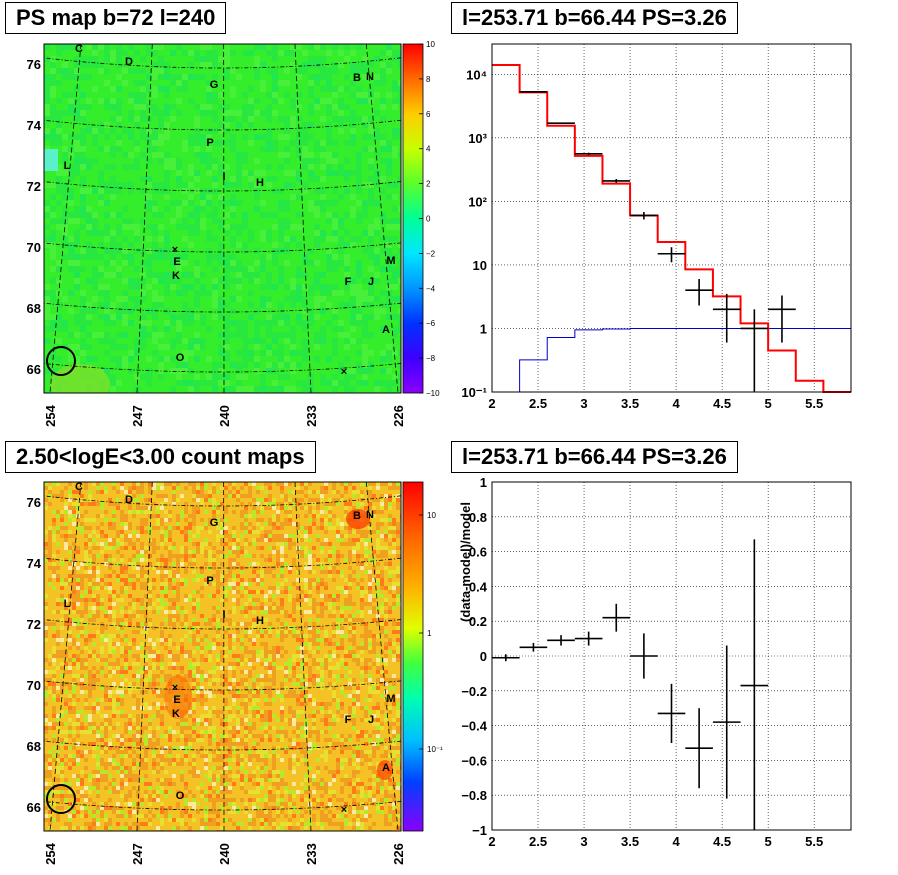 Image resolution: width=898 pixels, height=875 pixels. What do you see at coordinates (413, 656) in the screenshot?
I see `count-colorbar` at bounding box center [413, 656].